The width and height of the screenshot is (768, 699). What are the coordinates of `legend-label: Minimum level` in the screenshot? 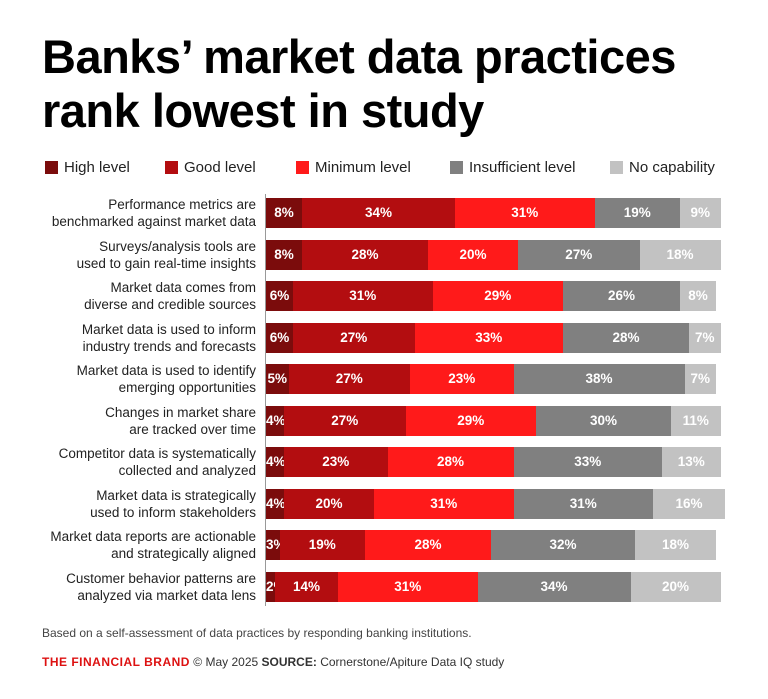 It's located at (363, 167).